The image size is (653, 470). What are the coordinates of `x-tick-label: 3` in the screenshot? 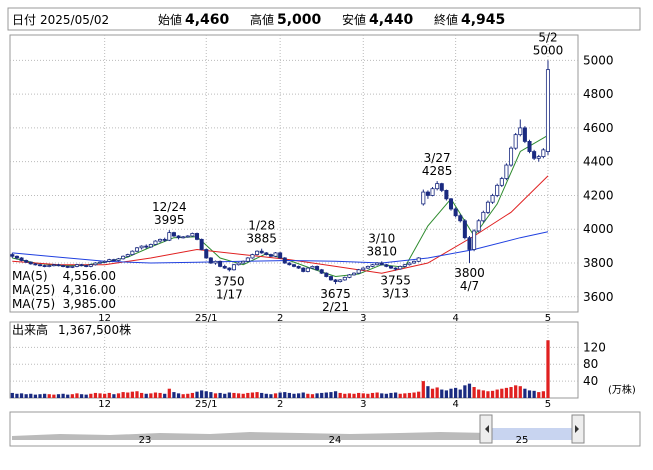 It's located at (363, 318).